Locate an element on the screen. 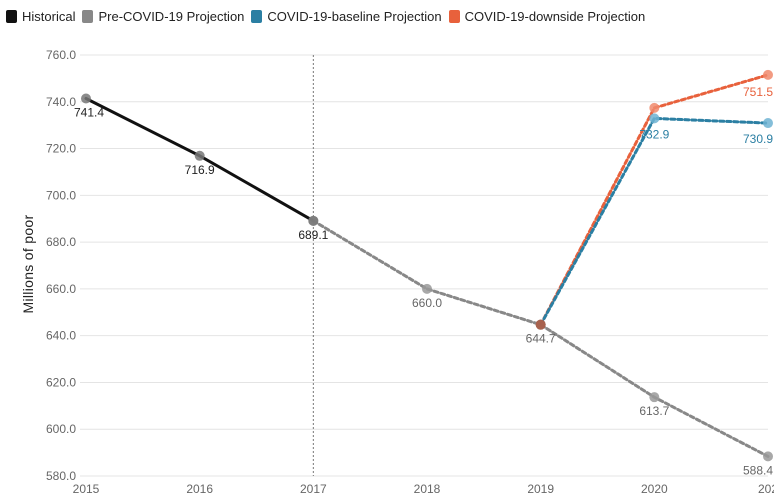 The height and width of the screenshot is (502, 774). legend-item-covid-baseline: COVID-19-baseline Projection is located at coordinates (346, 16).